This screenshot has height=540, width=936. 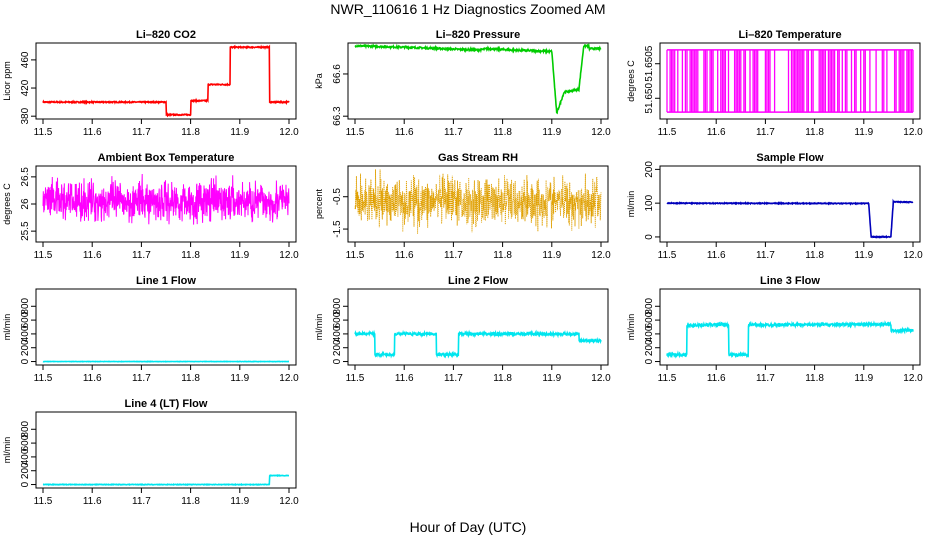 What do you see at coordinates (166, 404) in the screenshot?
I see `panel-title: Line 4 (LT) Flow` at bounding box center [166, 404].